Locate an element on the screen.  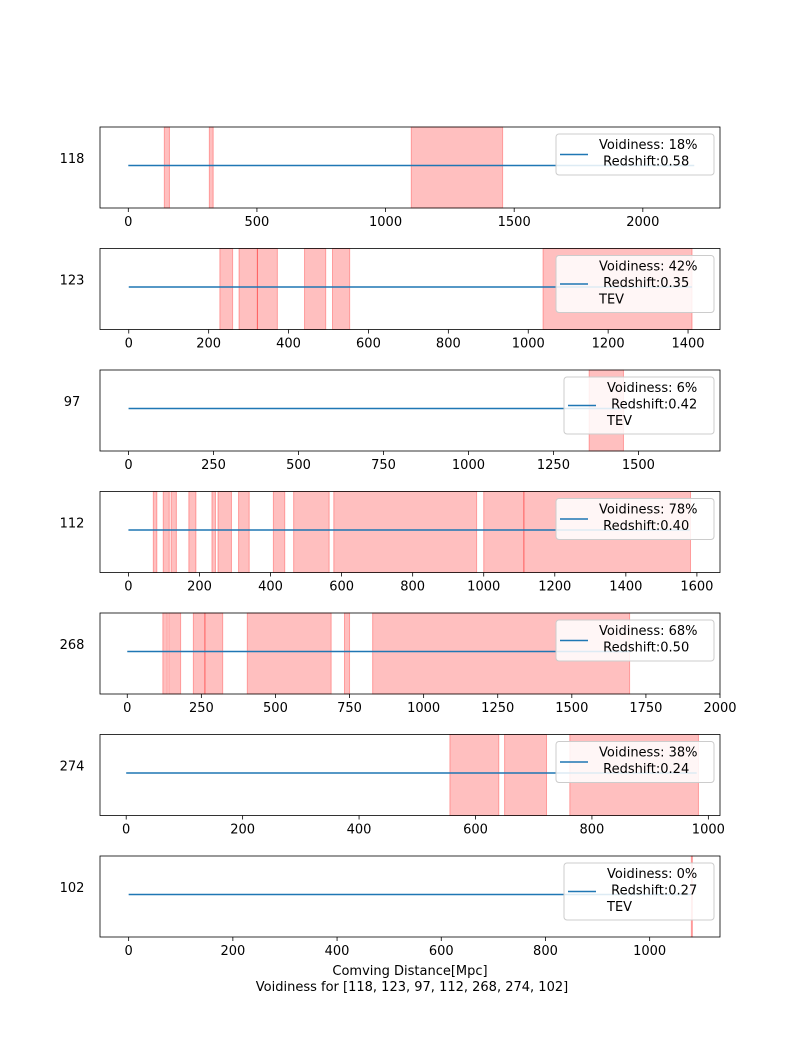
legend-text: Voidiness: 6% is located at coordinates (652, 388).